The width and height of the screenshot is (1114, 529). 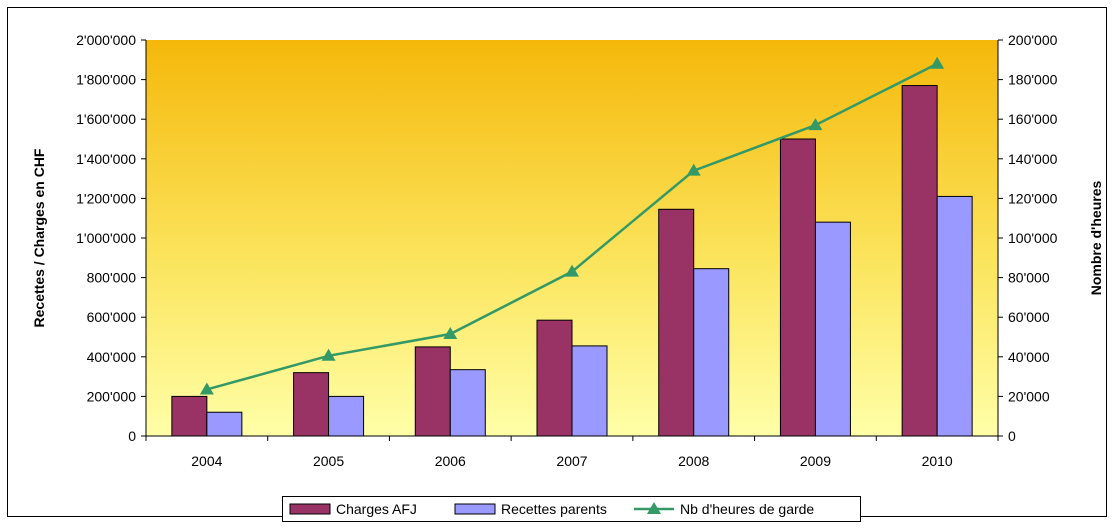 I want to click on line-marker-2006, so click(x=450, y=333).